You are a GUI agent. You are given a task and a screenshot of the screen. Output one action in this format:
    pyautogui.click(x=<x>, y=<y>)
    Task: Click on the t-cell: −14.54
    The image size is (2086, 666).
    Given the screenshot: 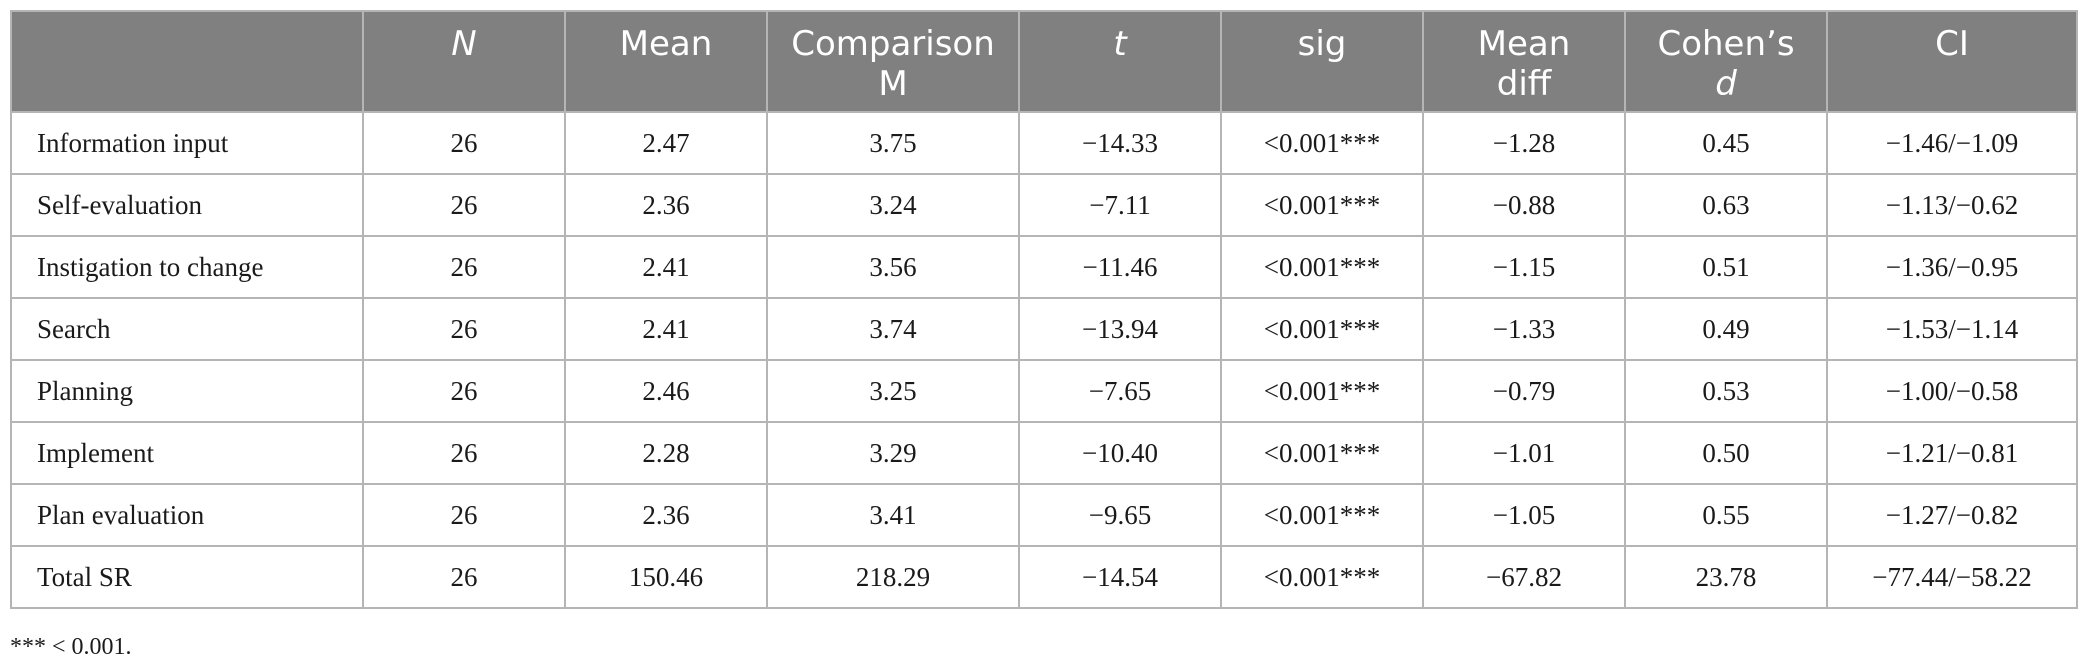 What is the action you would take?
    pyautogui.click(x=1120, y=577)
    